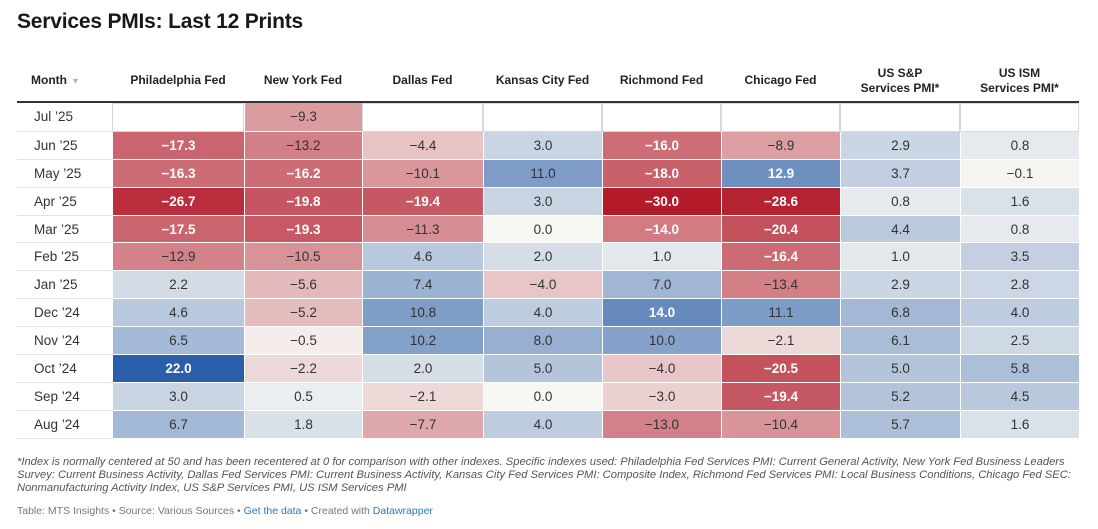  I want to click on value-cell: −17.3, so click(178, 145).